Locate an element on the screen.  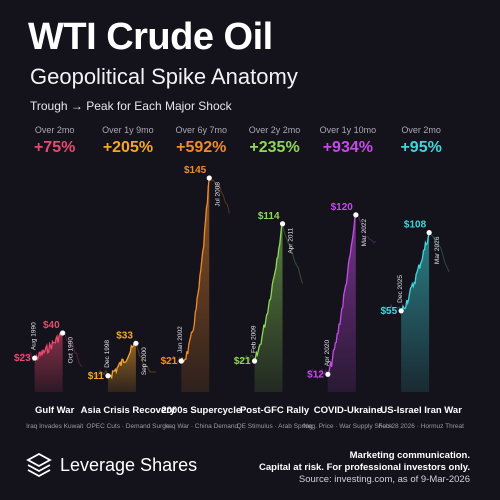
peak-date-label: Sep 2000 is located at coordinates (144, 361).